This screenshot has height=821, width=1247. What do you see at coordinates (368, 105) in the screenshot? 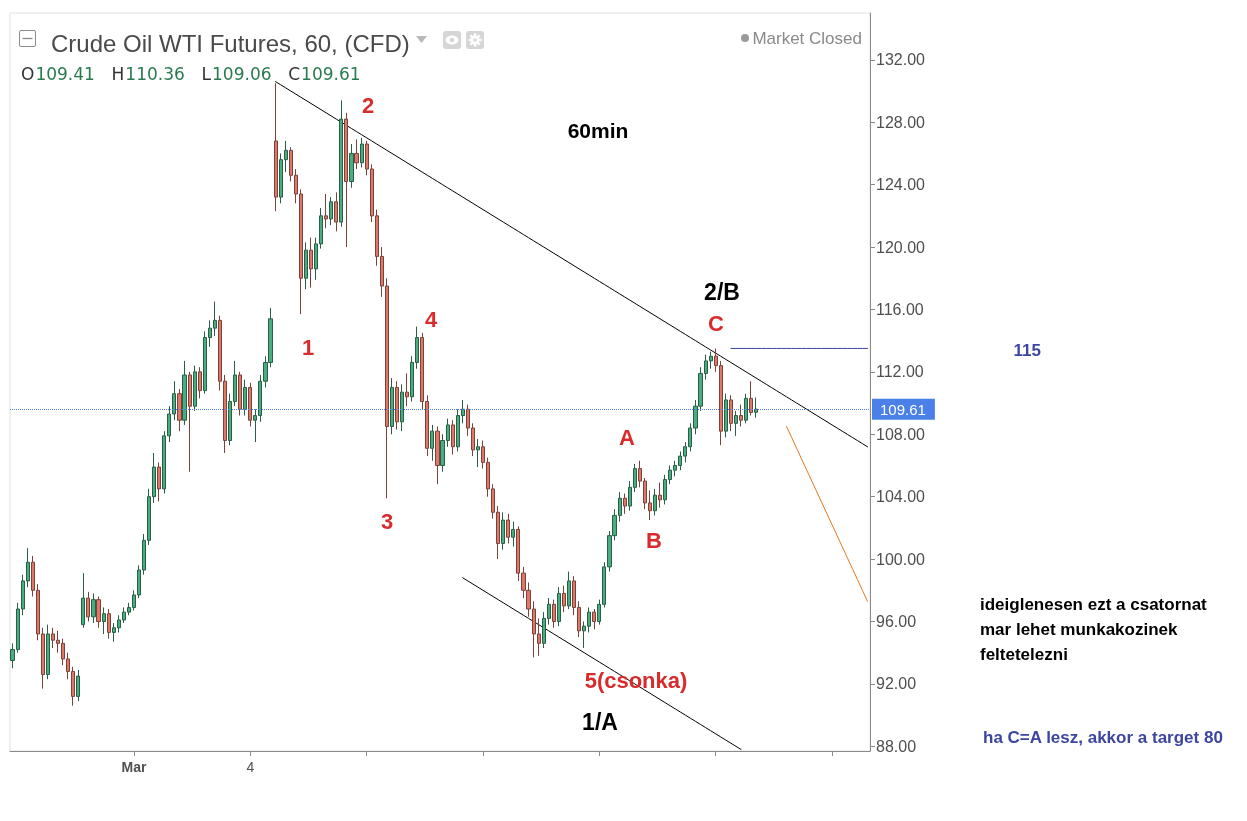
I see `annotation: 2` at bounding box center [368, 105].